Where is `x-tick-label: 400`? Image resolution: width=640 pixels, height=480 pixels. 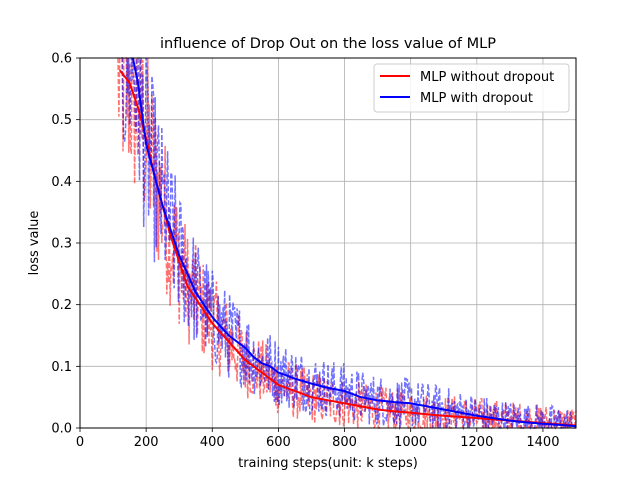 x-tick-label: 400 is located at coordinates (212, 442).